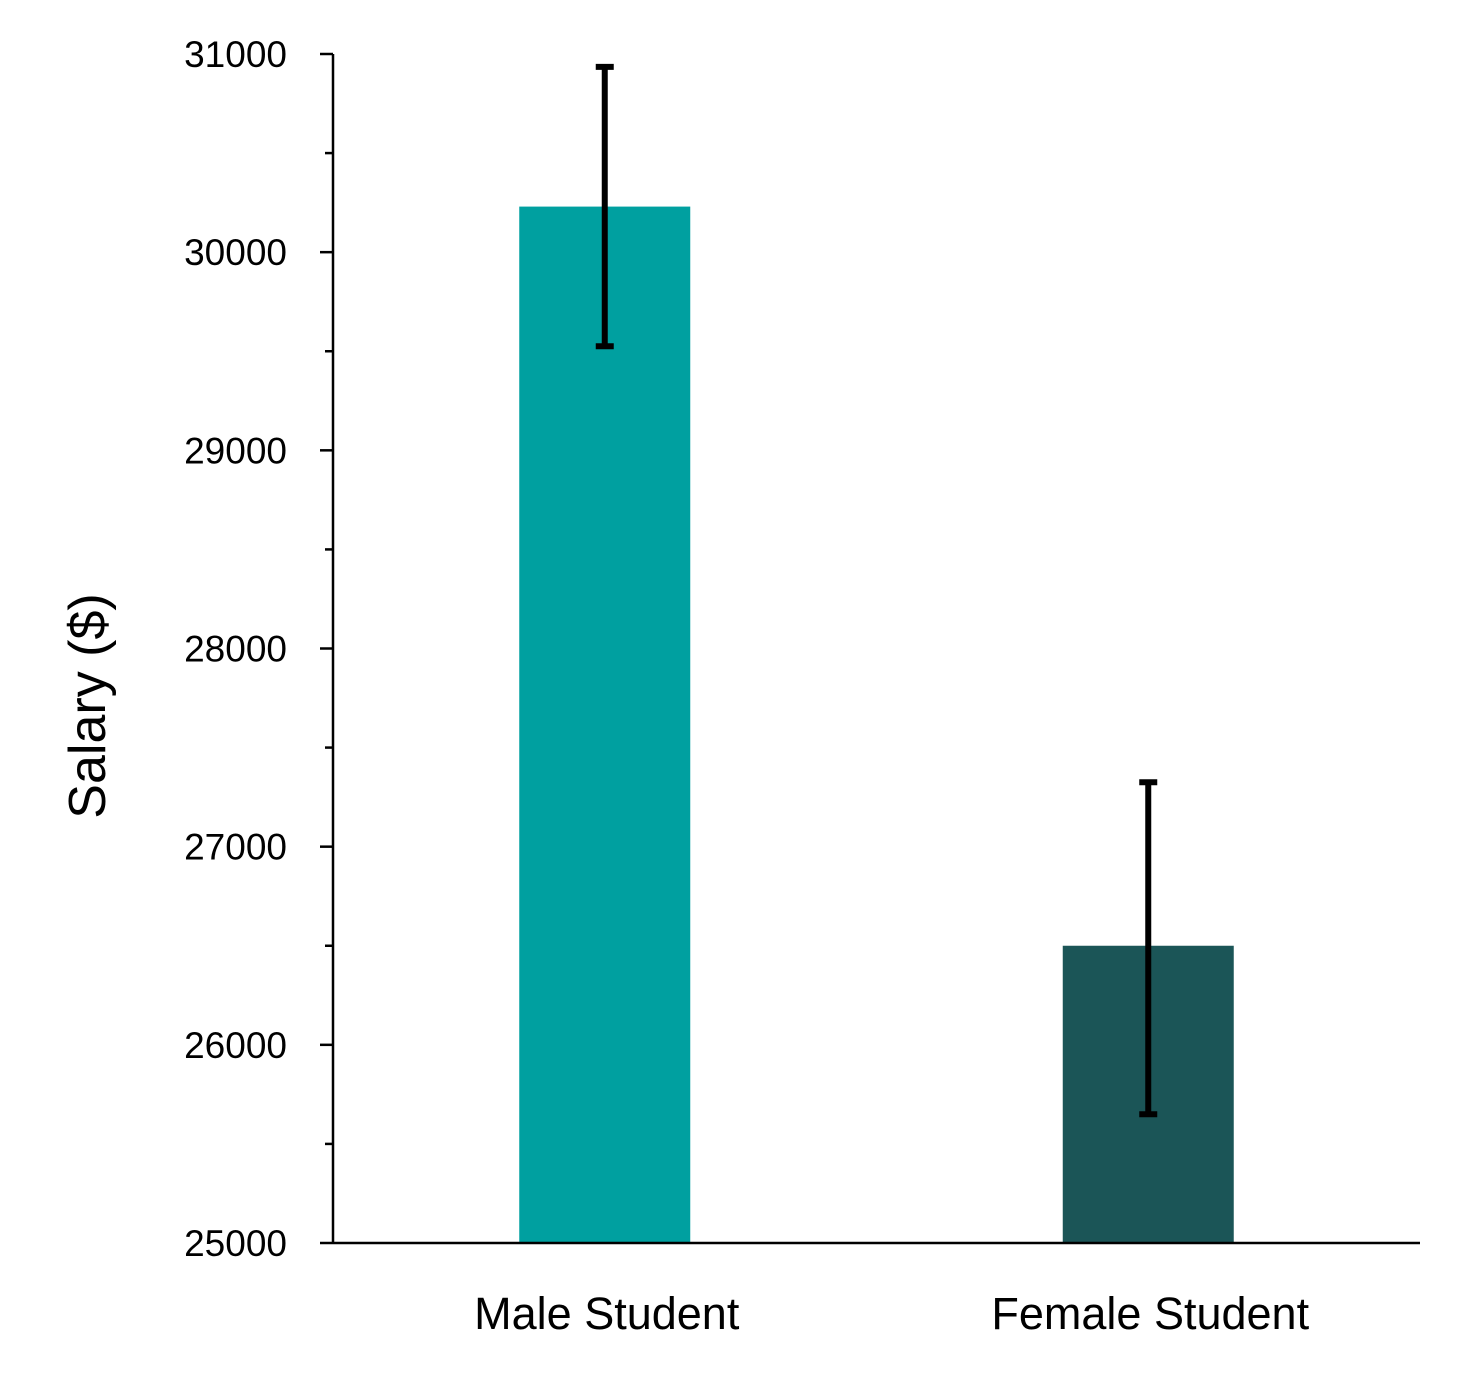 The image size is (1471, 1375). I want to click on x-tick-label: Female Student, so click(1150, 1313).